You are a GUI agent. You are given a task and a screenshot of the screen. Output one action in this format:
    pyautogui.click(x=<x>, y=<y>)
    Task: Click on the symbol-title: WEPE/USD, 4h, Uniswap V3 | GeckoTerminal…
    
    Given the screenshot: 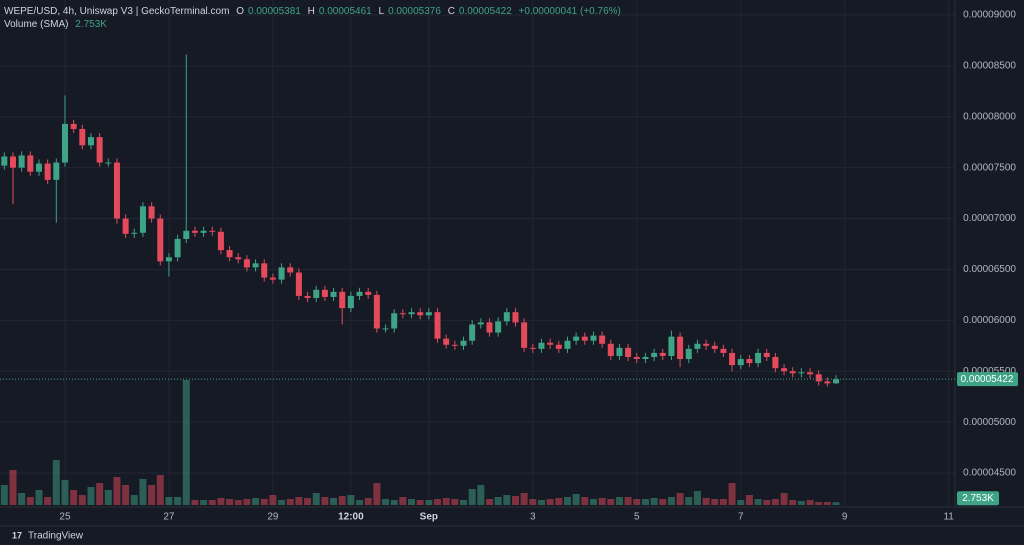 What is the action you would take?
    pyautogui.click(x=117, y=11)
    